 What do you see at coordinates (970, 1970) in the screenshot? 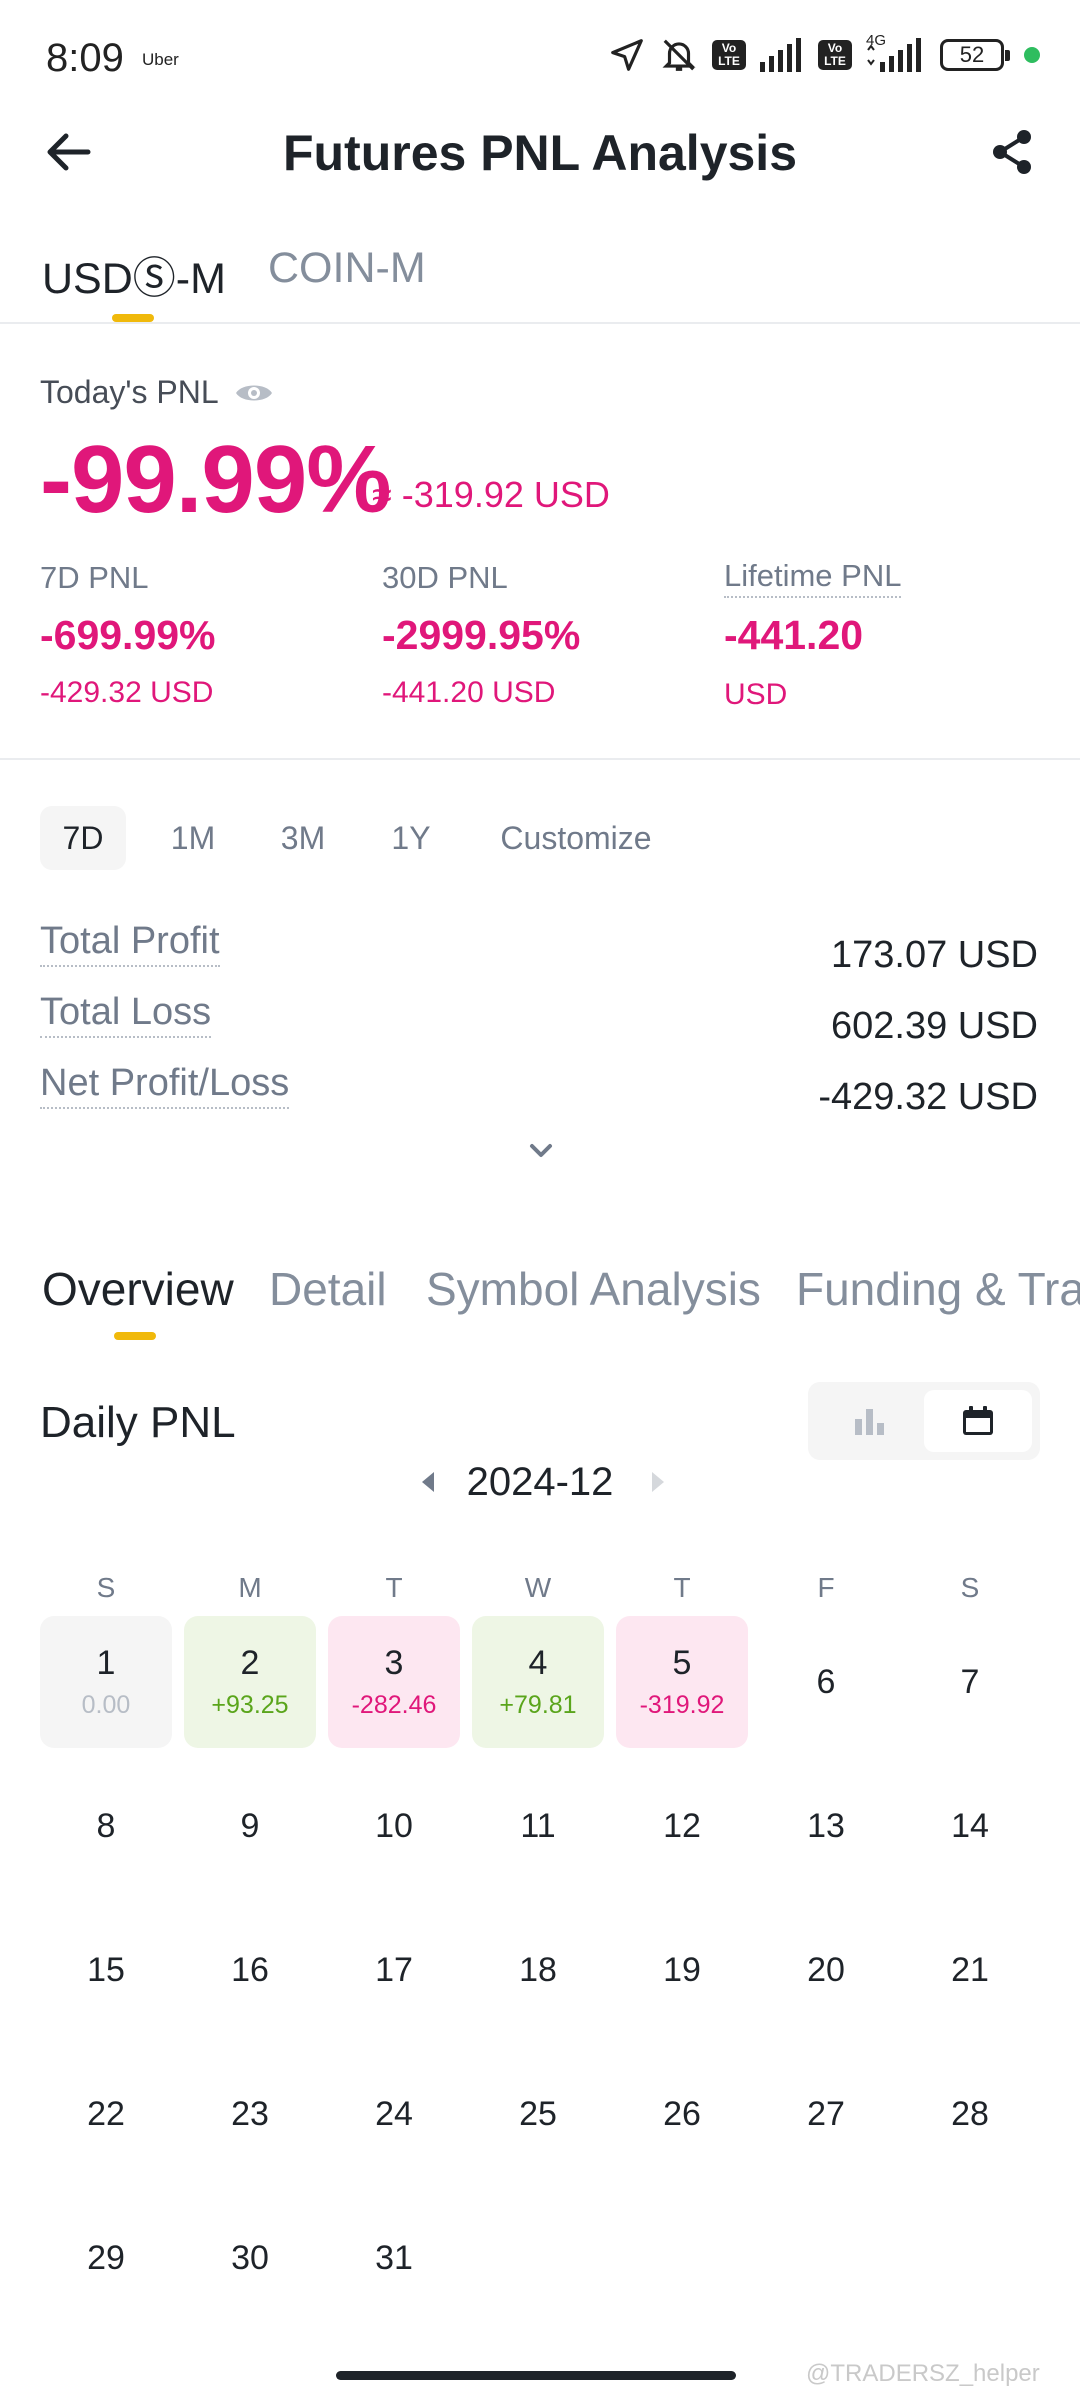
I see `calendar-day: 21` at bounding box center [970, 1970].